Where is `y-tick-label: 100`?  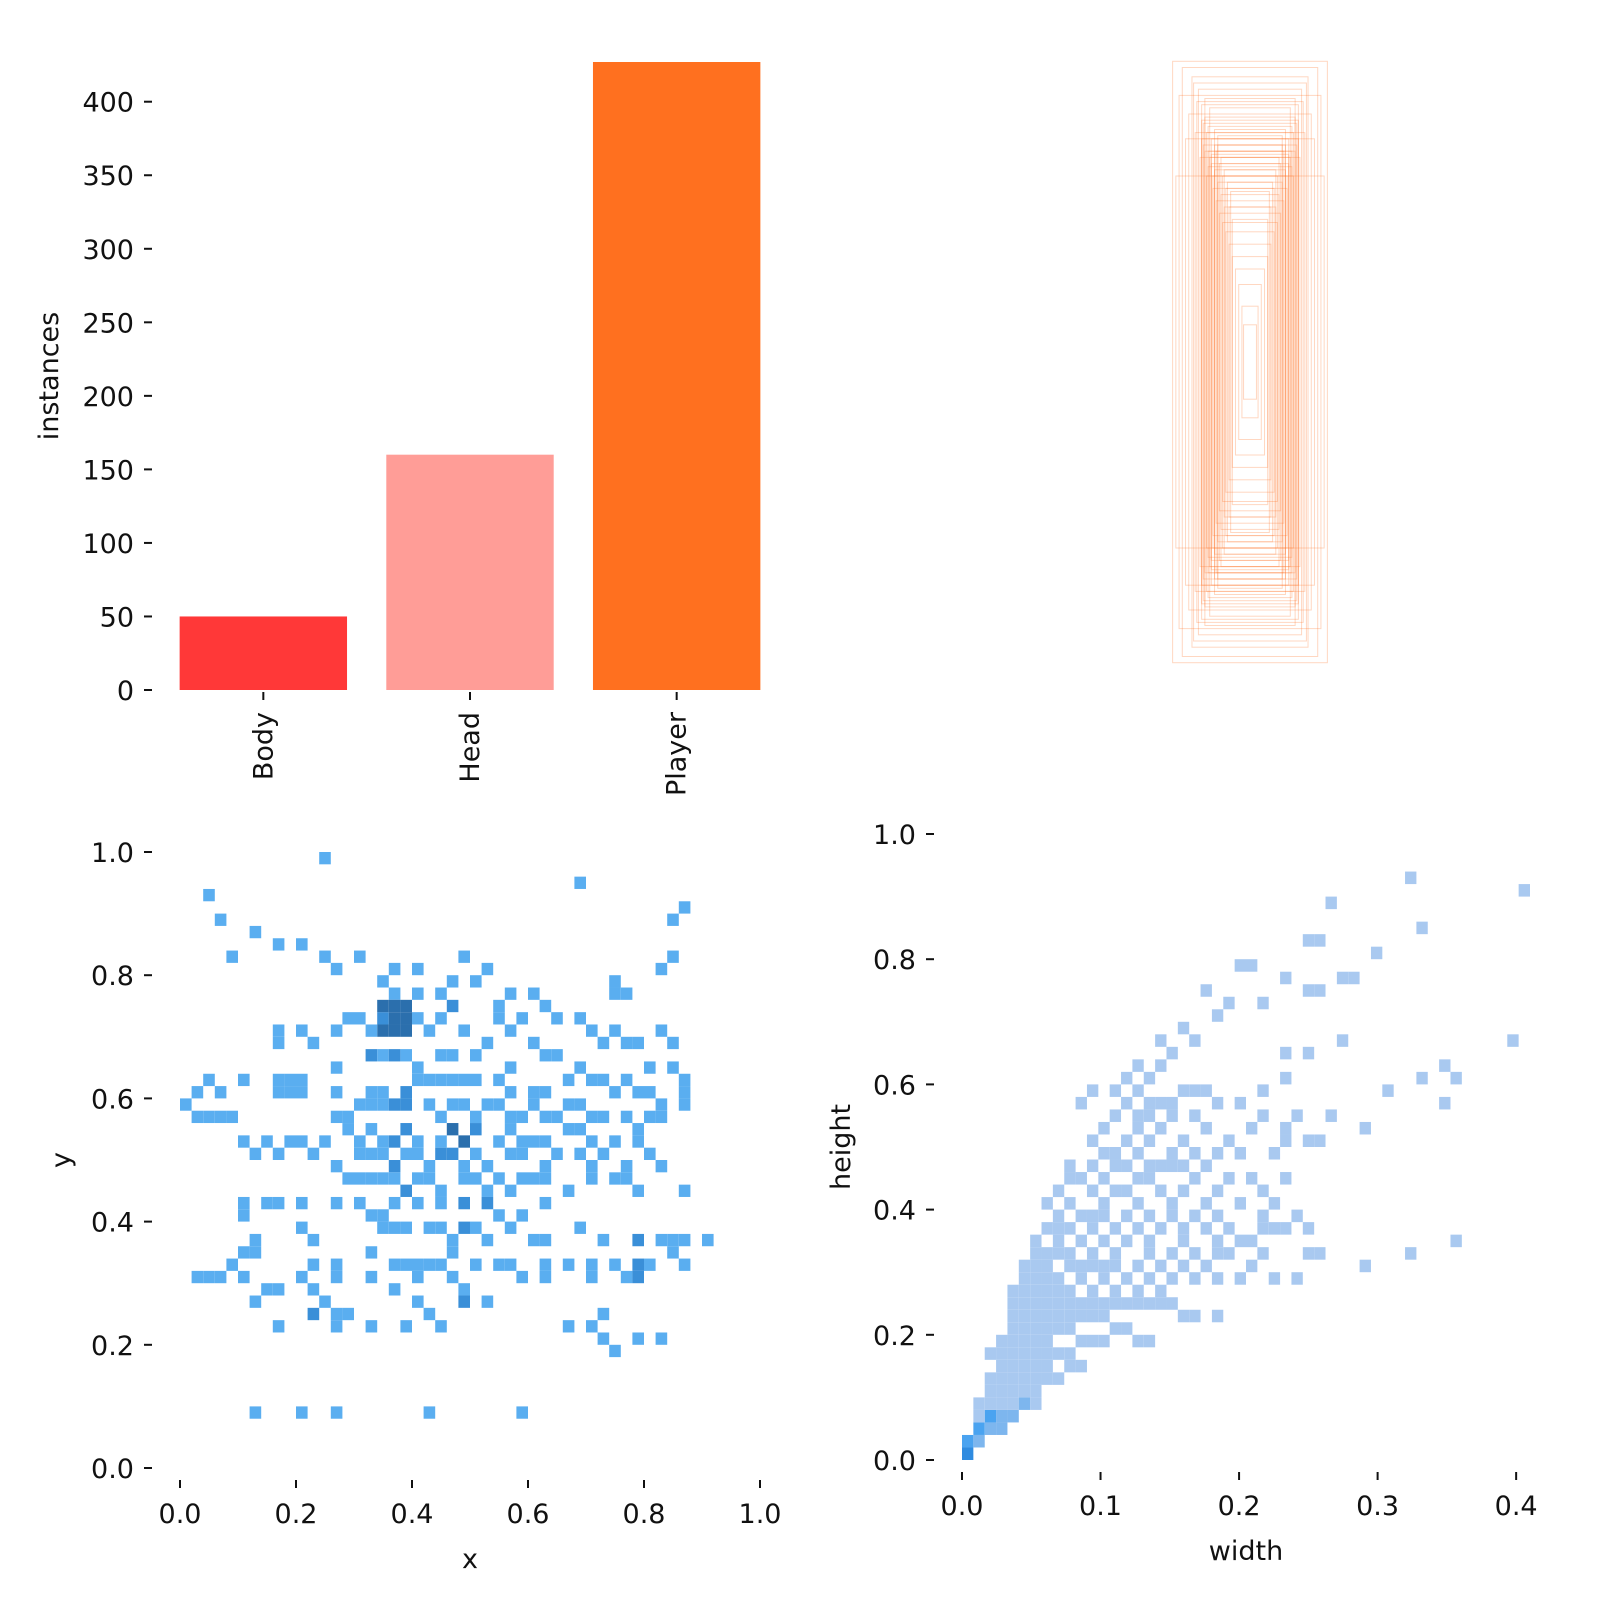
y-tick-label: 100 is located at coordinates (108, 544).